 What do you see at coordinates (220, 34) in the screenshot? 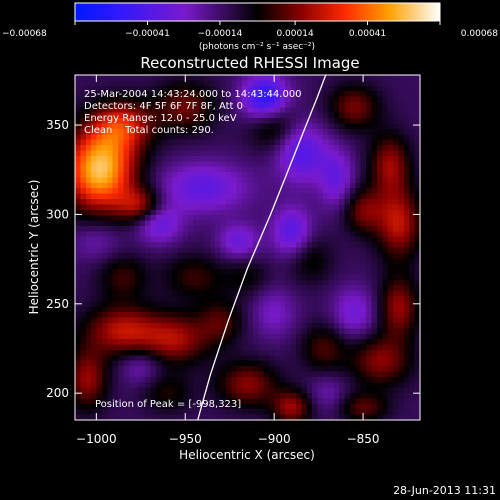
I see `colorbar-tick-label: −0.00014` at bounding box center [220, 34].